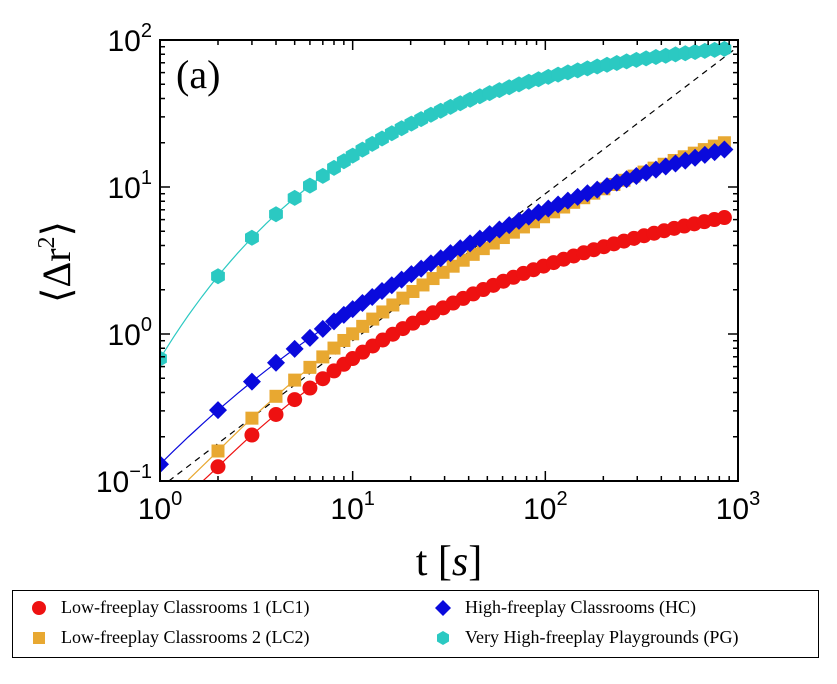 This screenshot has height=684, width=837. I want to click on legend-label-lc2: Low-freeplay Classrooms 2 (LC2), so click(185, 637).